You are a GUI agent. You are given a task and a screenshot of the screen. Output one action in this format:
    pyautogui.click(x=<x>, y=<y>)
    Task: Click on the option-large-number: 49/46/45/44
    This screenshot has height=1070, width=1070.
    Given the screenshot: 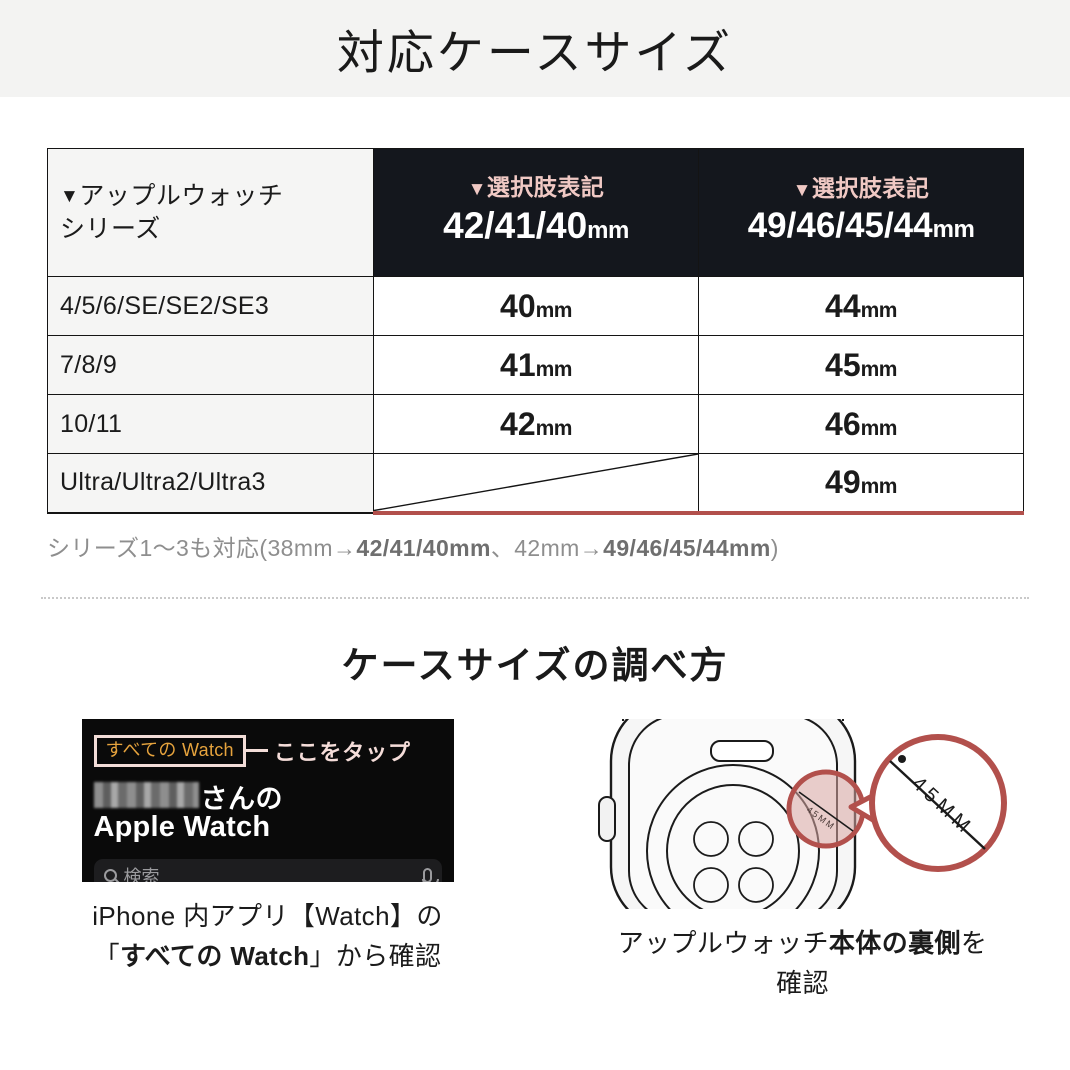 What is the action you would take?
    pyautogui.click(x=840, y=225)
    